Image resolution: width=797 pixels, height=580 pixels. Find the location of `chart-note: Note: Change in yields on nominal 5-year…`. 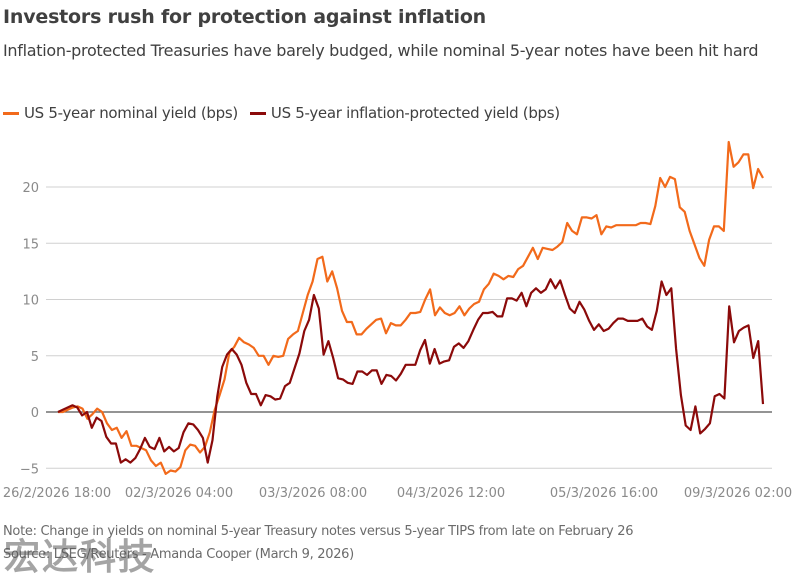

chart-note: Note: Change in yields on nominal 5-year… is located at coordinates (318, 531).